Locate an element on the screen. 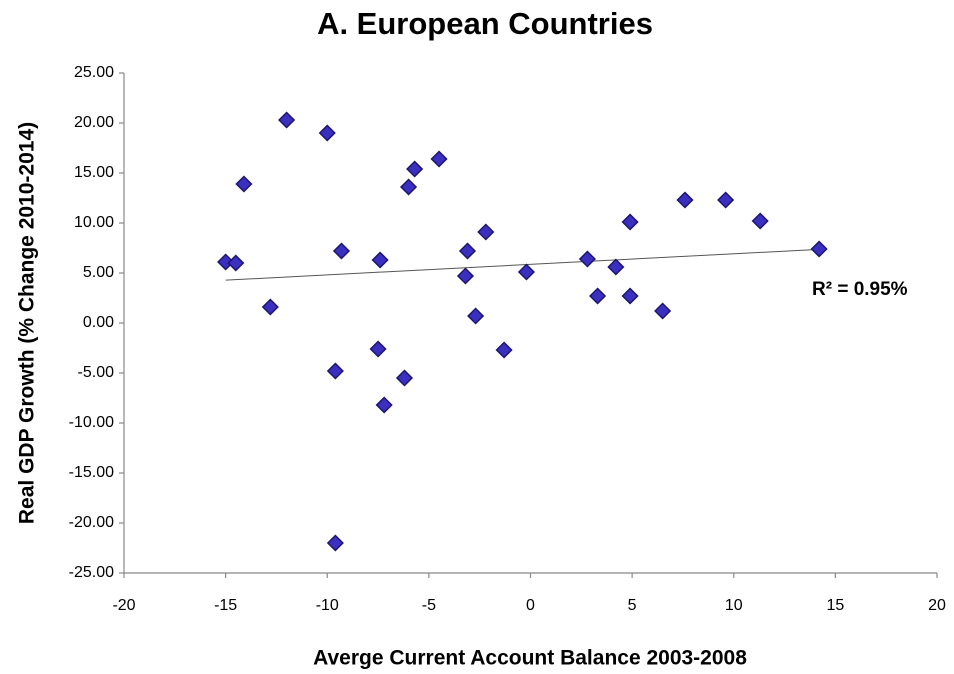 This screenshot has height=674, width=954. y-tick-label: -15.00 is located at coordinates (91, 472).